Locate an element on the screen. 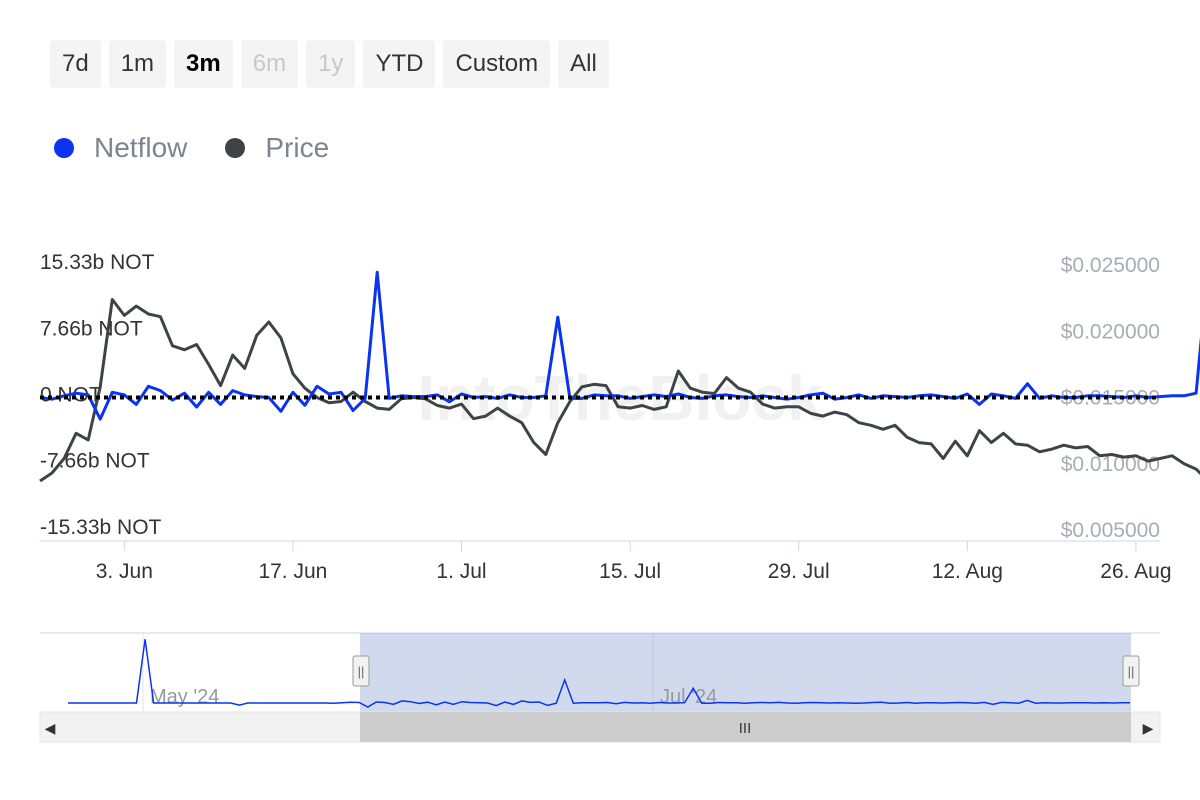 Image resolution: width=1200 pixels, height=800 pixels. x-axis-tick-label: 26. Aug is located at coordinates (1135, 571).